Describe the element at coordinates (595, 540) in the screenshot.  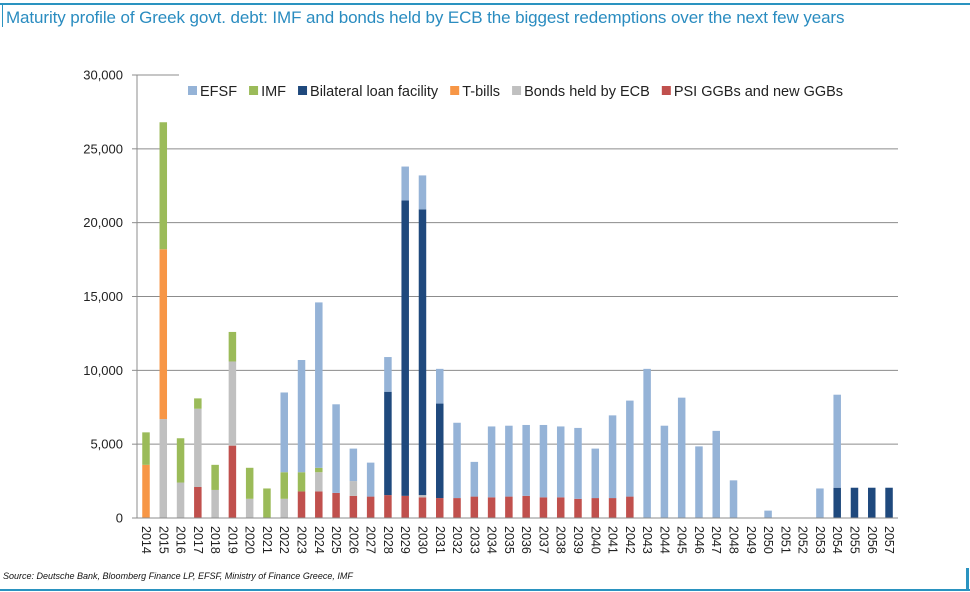
I see `x-tick-label: 2040` at that location.